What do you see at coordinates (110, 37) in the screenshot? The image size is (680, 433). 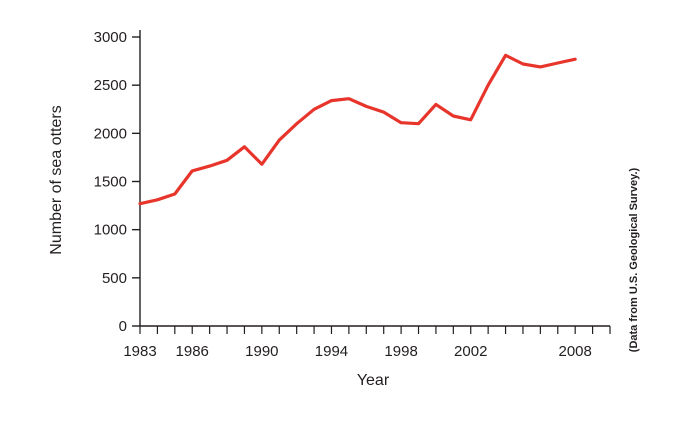 I see `y-tick-label: 3000` at bounding box center [110, 37].